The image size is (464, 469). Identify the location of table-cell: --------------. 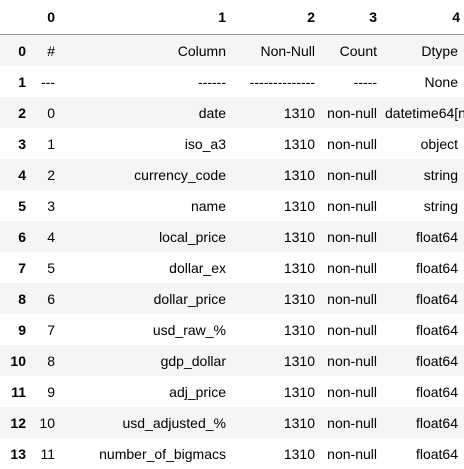
(274, 81).